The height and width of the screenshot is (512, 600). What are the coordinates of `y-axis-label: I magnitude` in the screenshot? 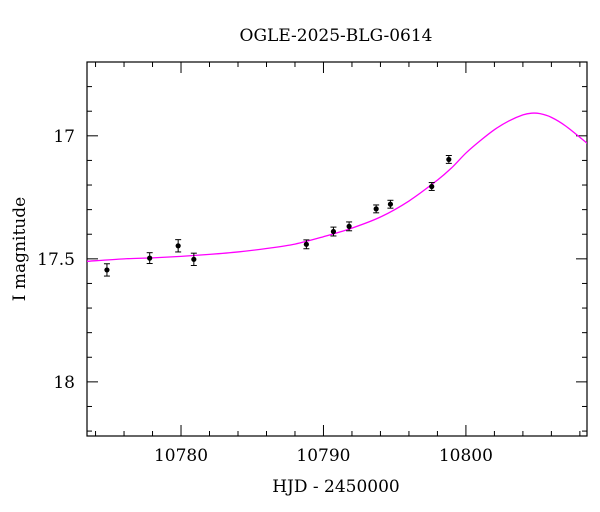 It's located at (20, 249).